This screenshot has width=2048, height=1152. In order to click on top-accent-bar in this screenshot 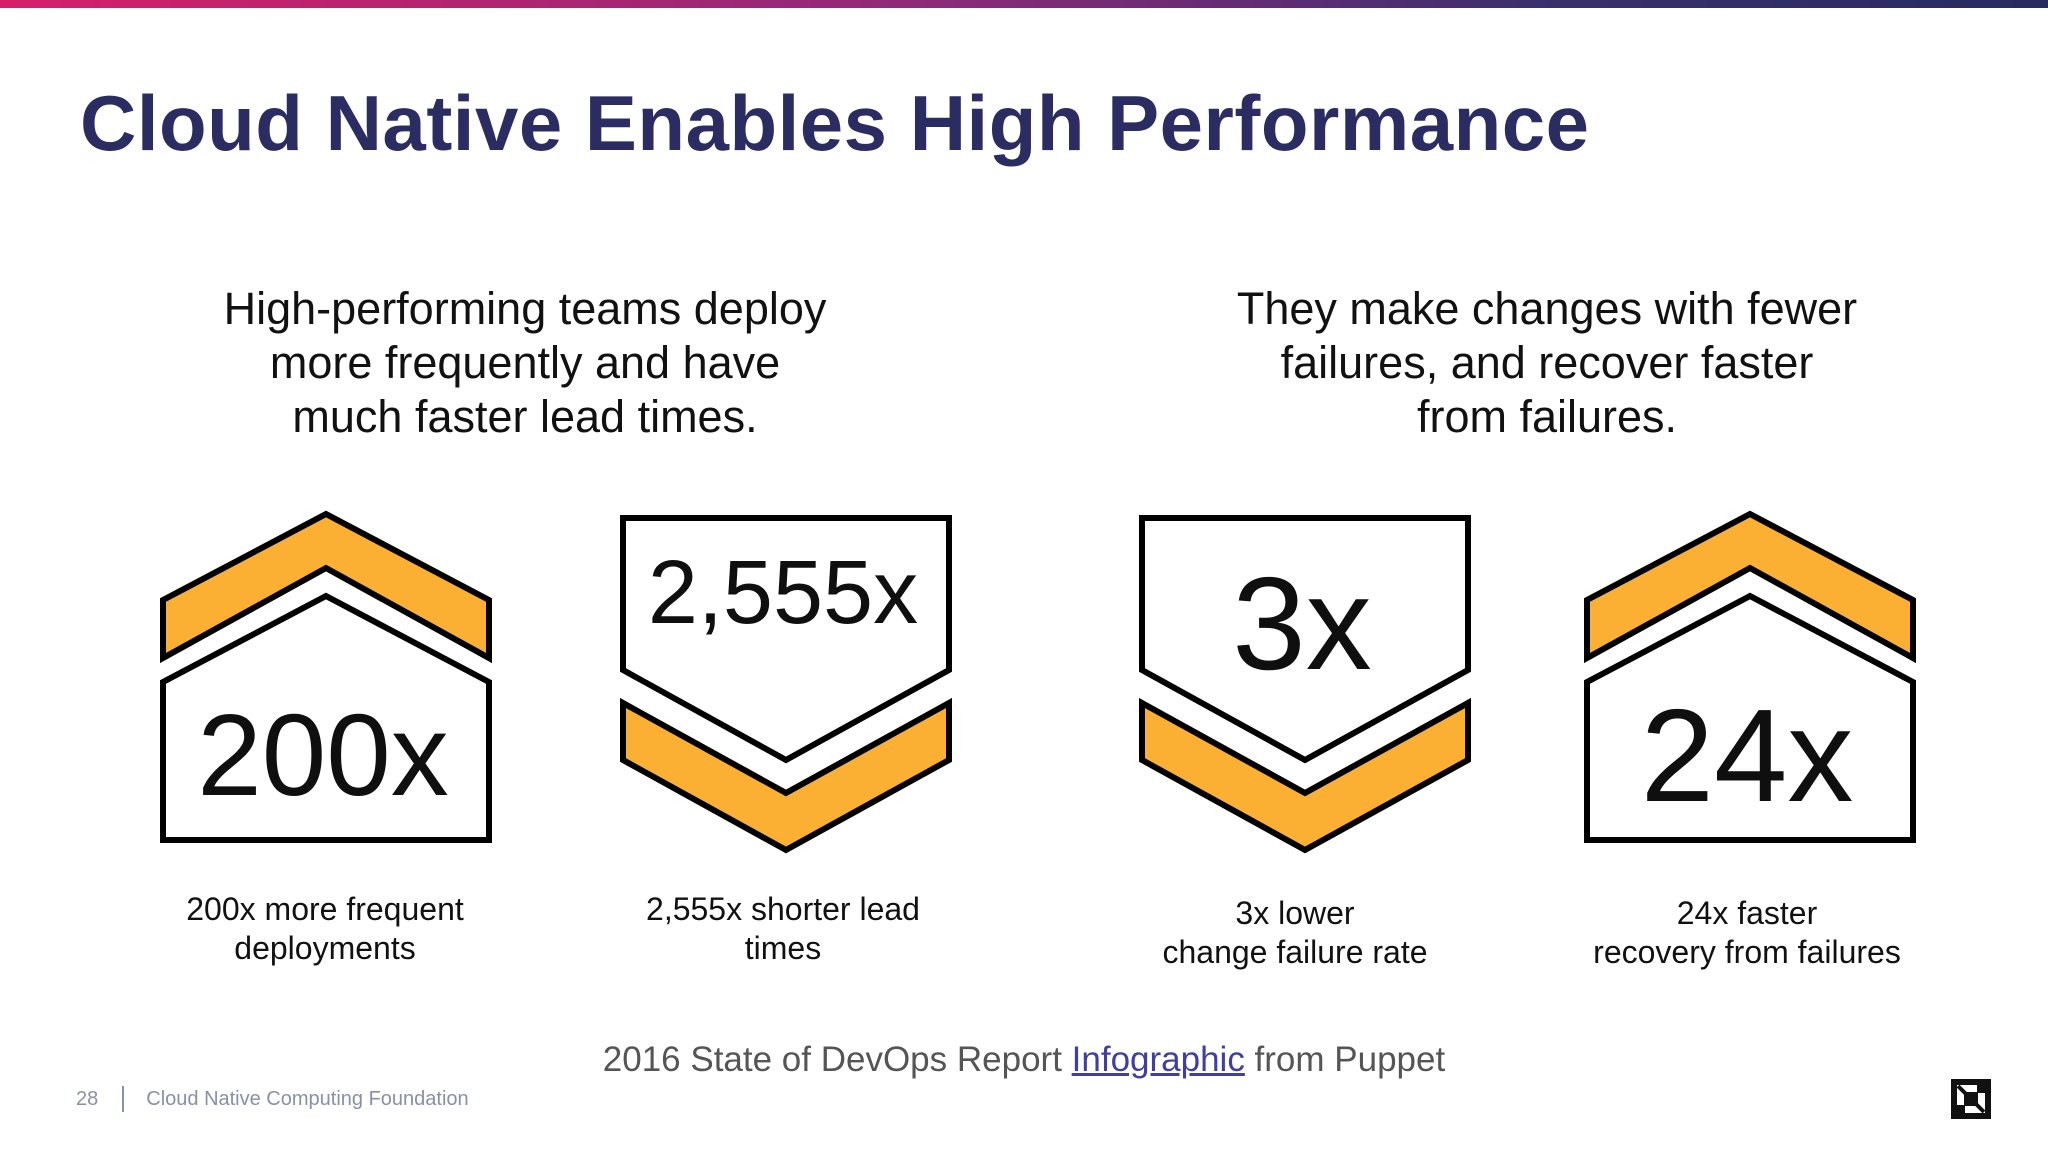, I will do `click(1024, 4)`.